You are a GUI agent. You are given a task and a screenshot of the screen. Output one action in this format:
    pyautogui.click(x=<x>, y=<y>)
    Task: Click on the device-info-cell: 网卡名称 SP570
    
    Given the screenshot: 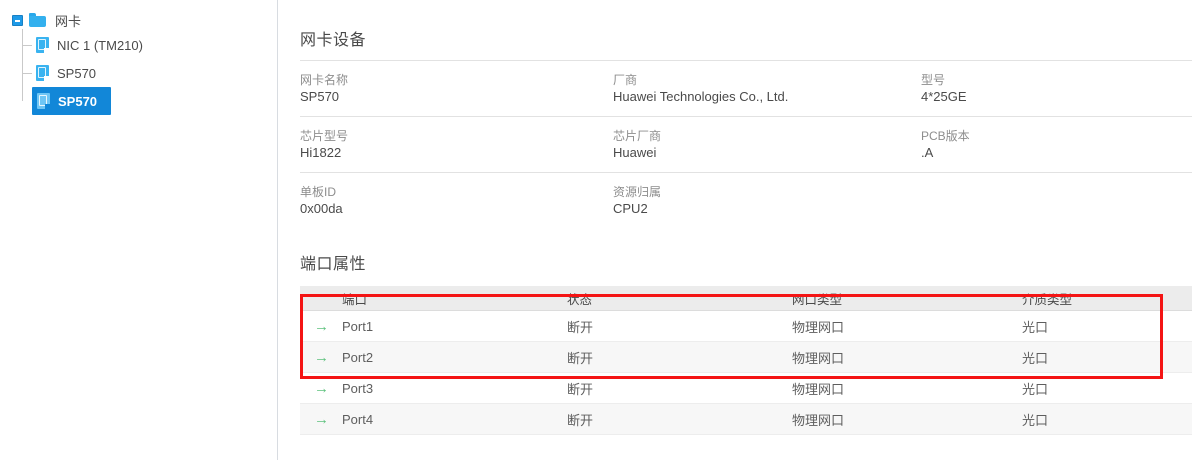 What is the action you would take?
    pyautogui.click(x=456, y=89)
    